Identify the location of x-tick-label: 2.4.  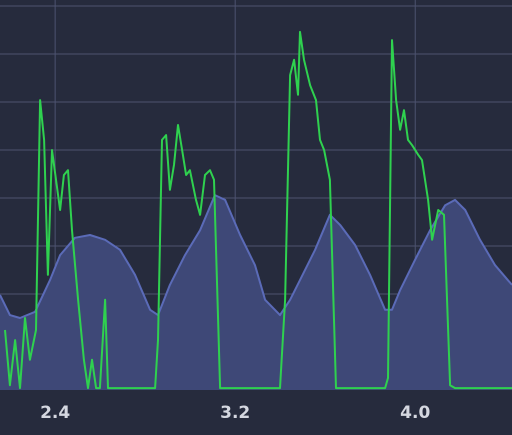
(55, 413).